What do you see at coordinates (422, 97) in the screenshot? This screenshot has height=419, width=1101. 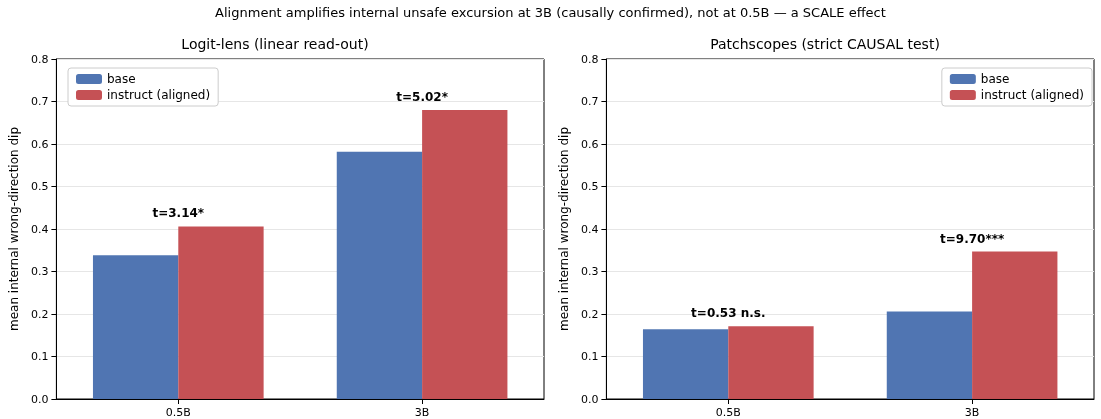 I see `annotation: t=5.02*` at bounding box center [422, 97].